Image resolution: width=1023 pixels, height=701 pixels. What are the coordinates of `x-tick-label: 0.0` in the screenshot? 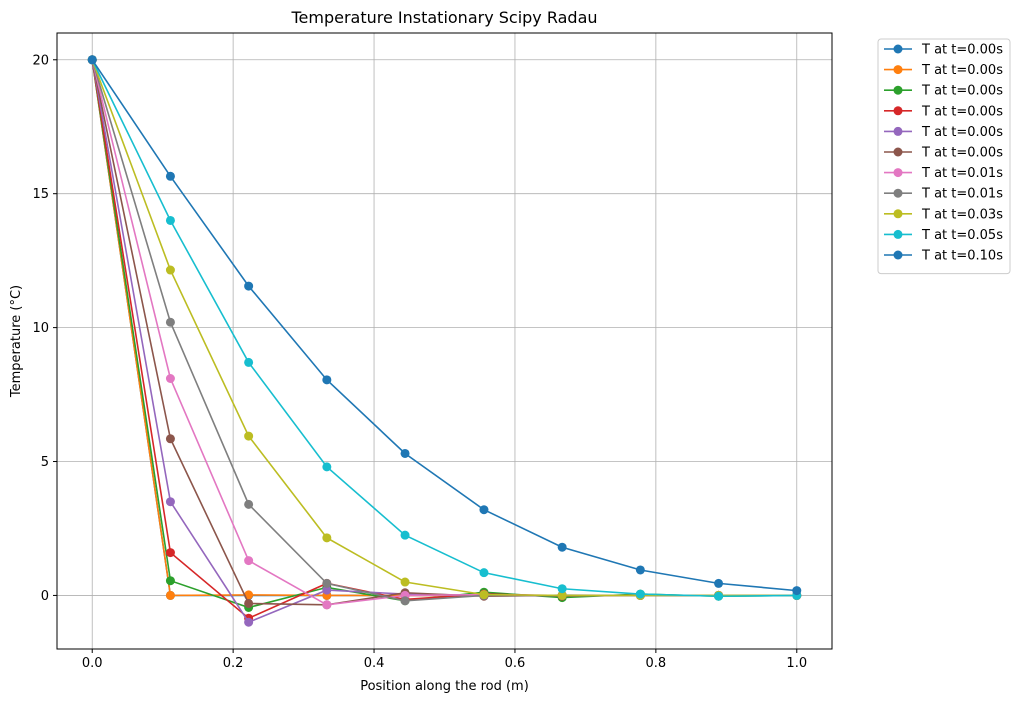 It's located at (92, 663).